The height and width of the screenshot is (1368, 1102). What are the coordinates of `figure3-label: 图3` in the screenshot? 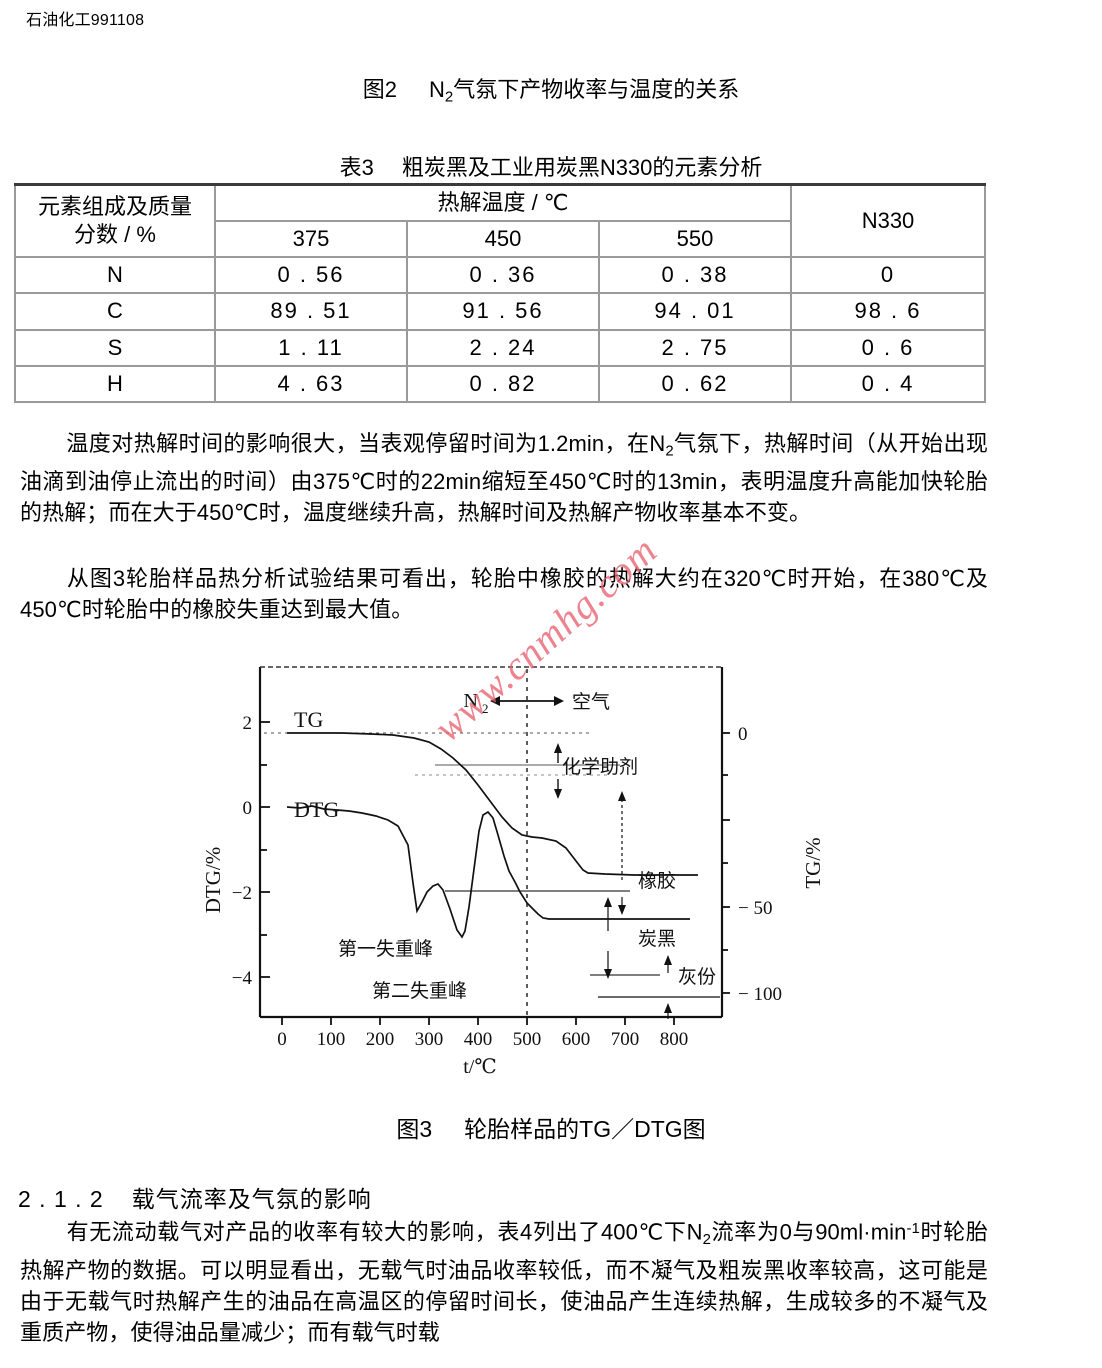 It's located at (414, 1129).